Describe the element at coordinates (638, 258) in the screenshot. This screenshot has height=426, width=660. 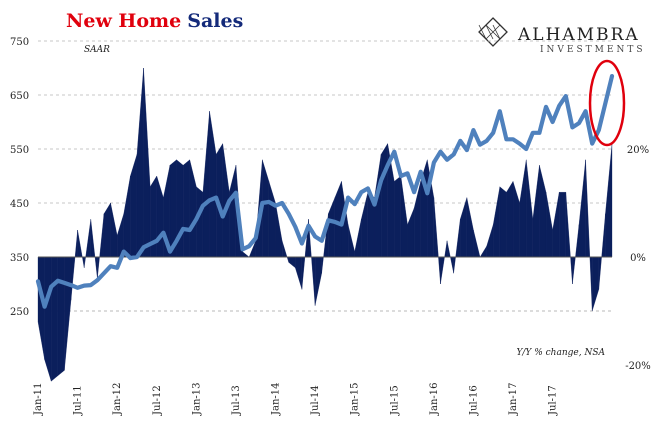
I see `right-tick-label: 0%` at that location.